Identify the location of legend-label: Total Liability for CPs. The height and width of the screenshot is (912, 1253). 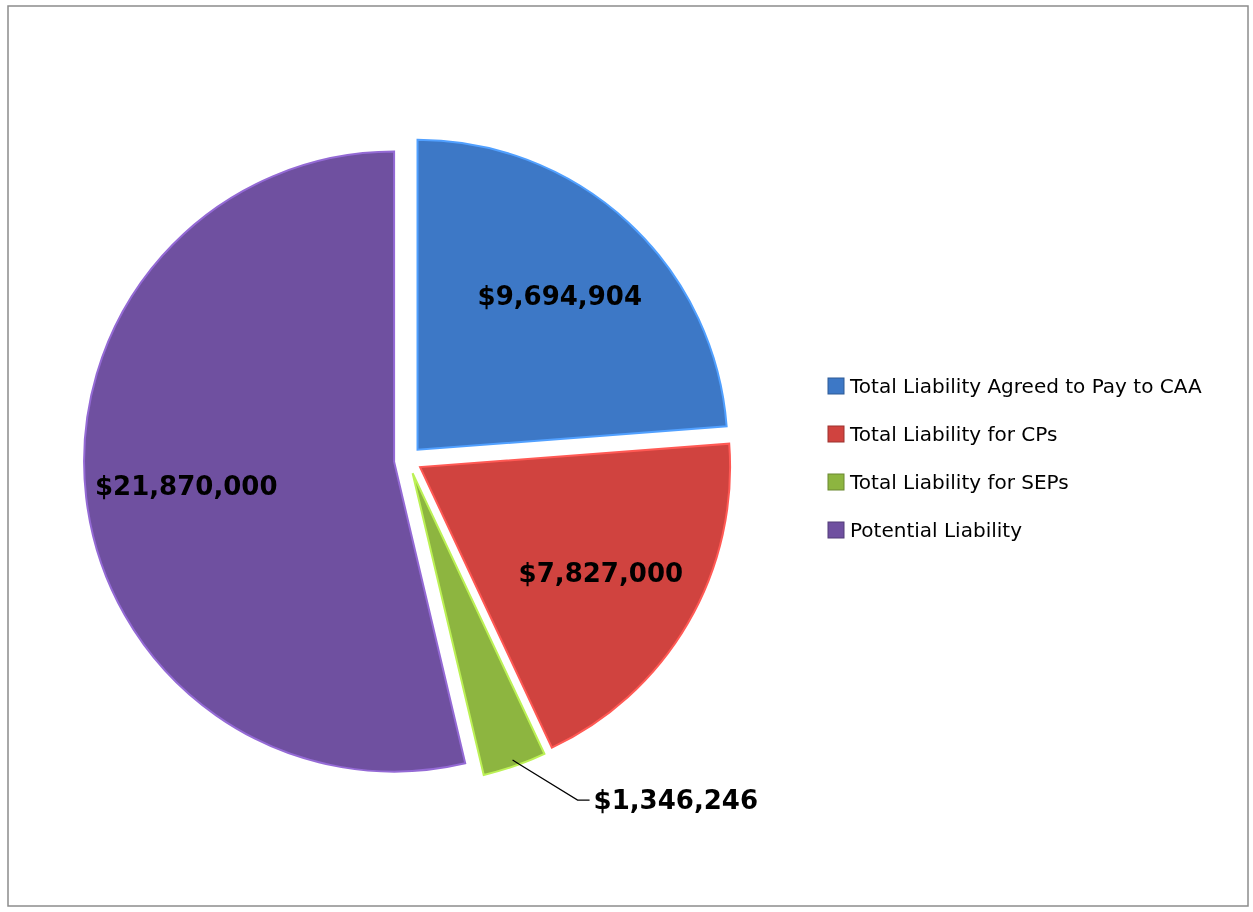
(953, 434).